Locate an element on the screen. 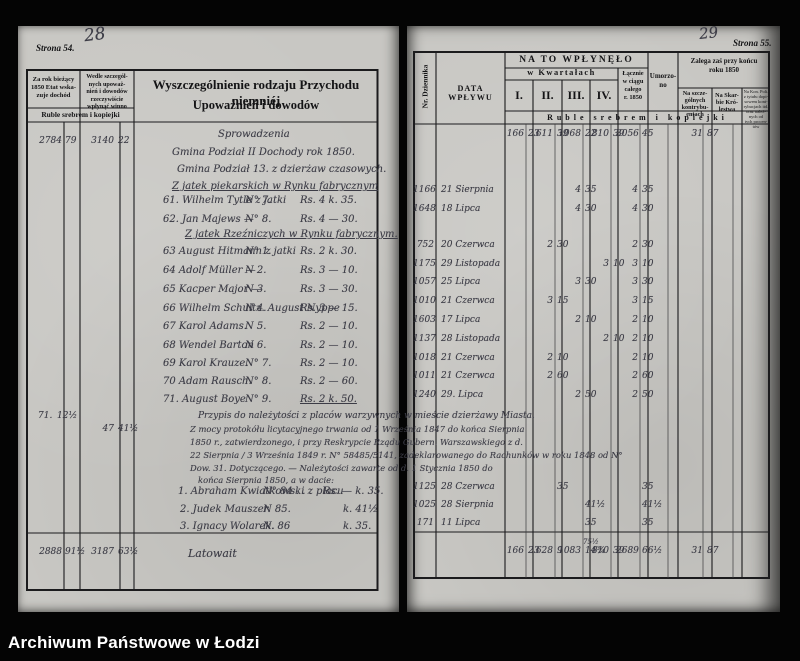  left-summary-row: 2888 91½ 3187 63½ Latowait is located at coordinates (400, 554).